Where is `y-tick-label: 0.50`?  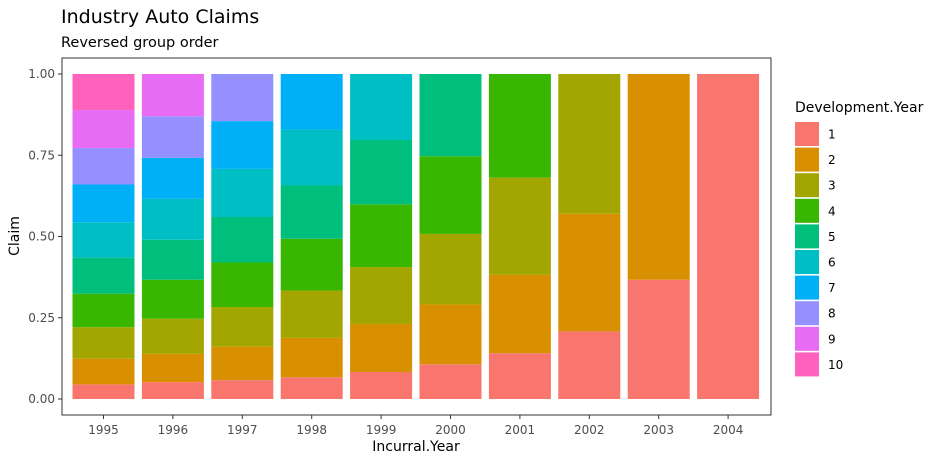
y-tick-label: 0.50 is located at coordinates (41, 237).